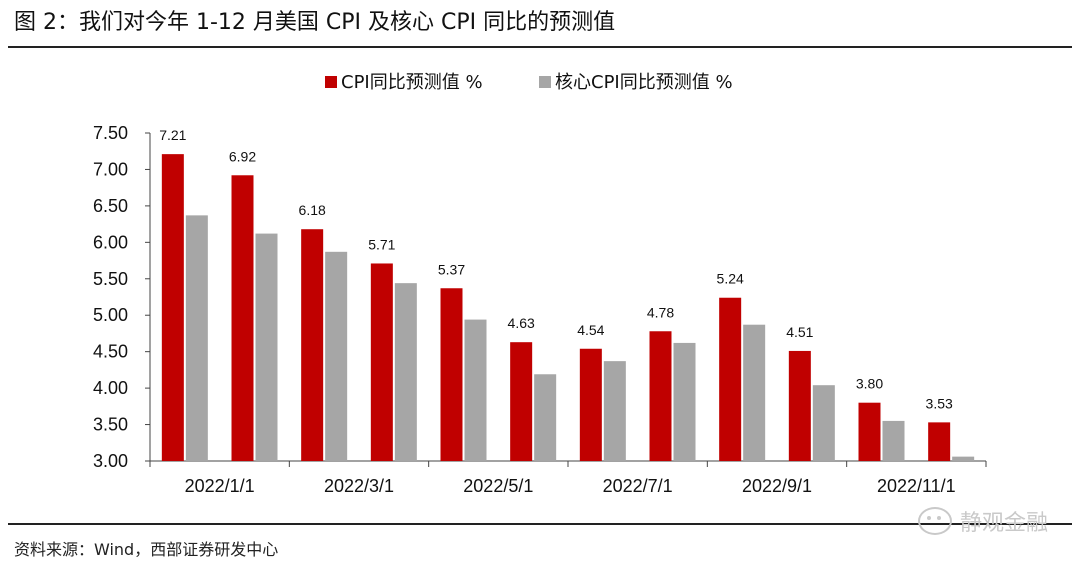 This screenshot has height=571, width=1080. I want to click on figure-title: 图 2：我们对今年 1-12 月美国 CPI 及核心 CPI 同比的预测值, so click(315, 22).